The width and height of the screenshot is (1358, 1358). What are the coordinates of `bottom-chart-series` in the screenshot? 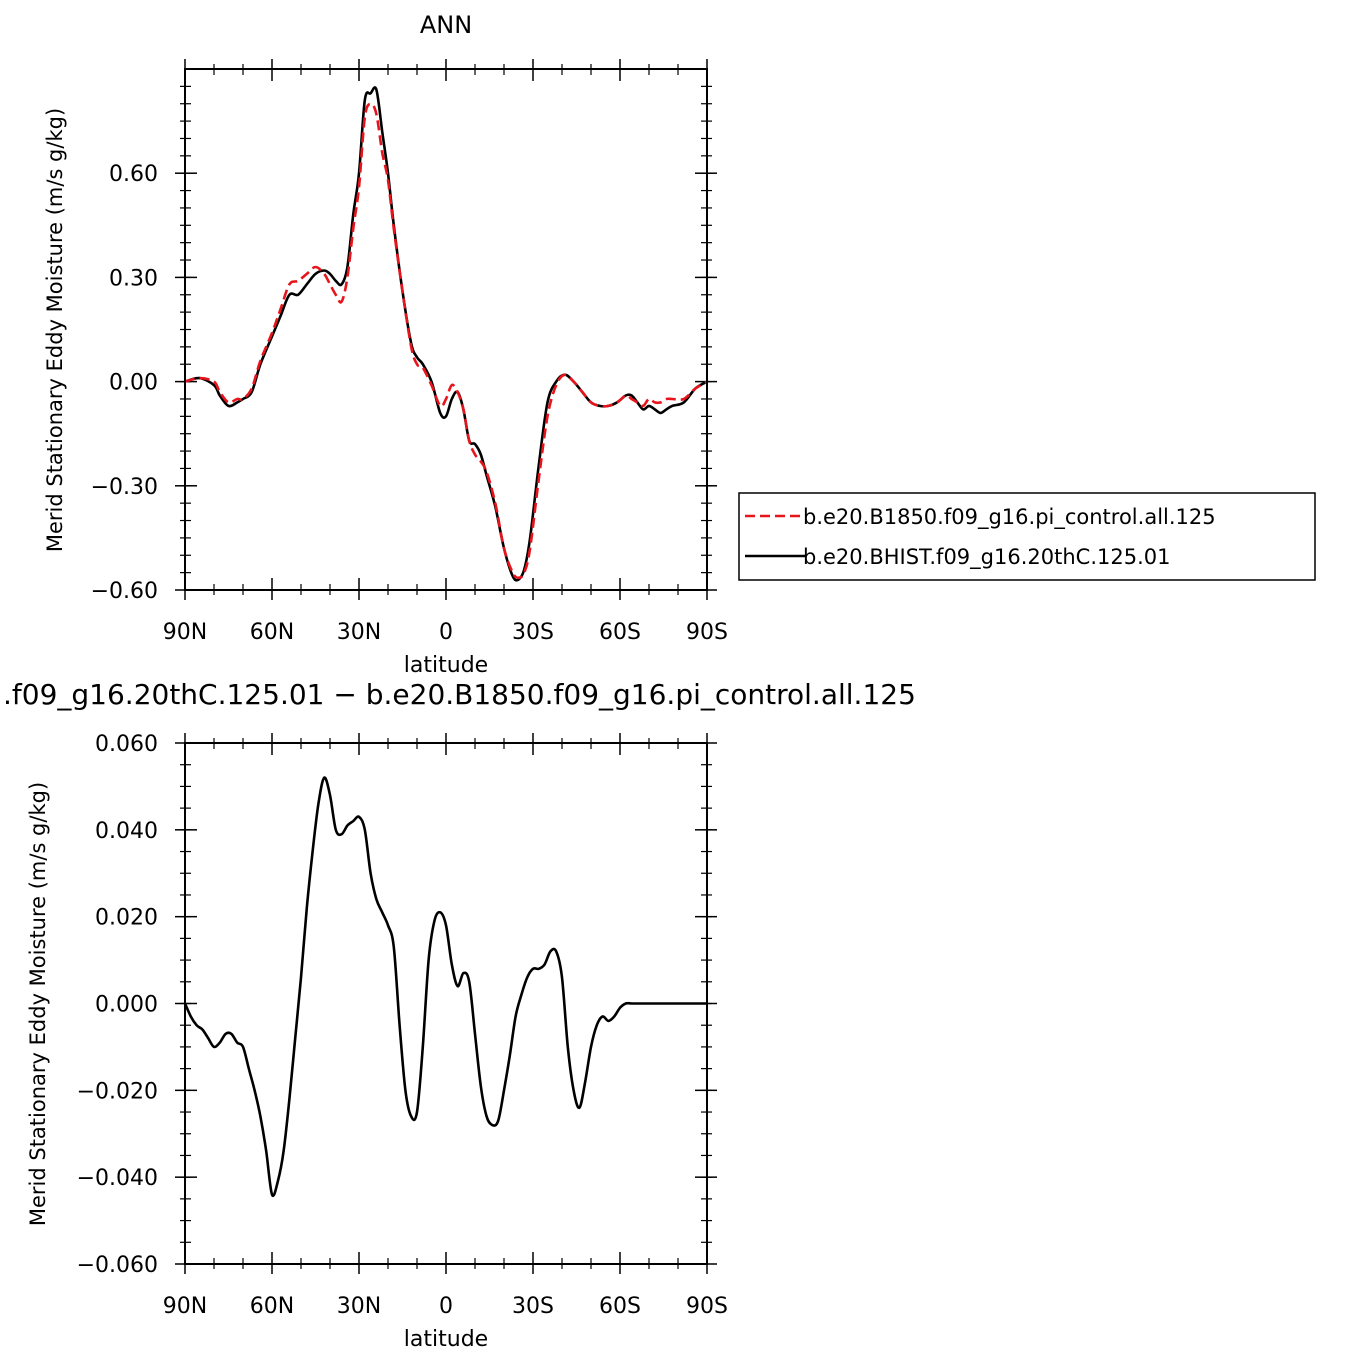 It's located at (445, 987).